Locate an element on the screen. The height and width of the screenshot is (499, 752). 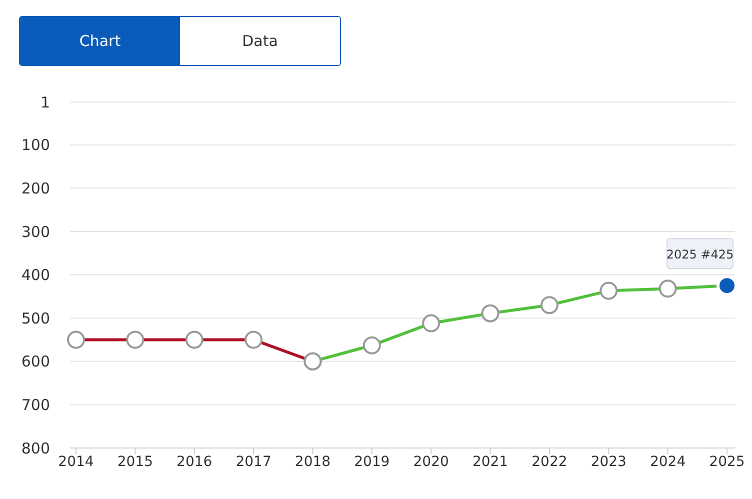
x-tick-label: 2023 is located at coordinates (608, 462).